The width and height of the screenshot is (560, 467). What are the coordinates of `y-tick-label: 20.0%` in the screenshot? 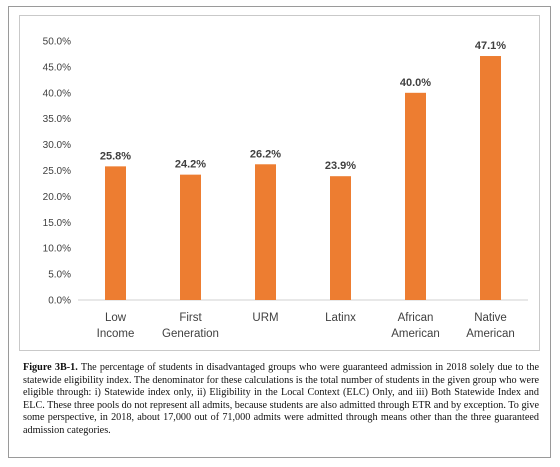 It's located at (57, 197).